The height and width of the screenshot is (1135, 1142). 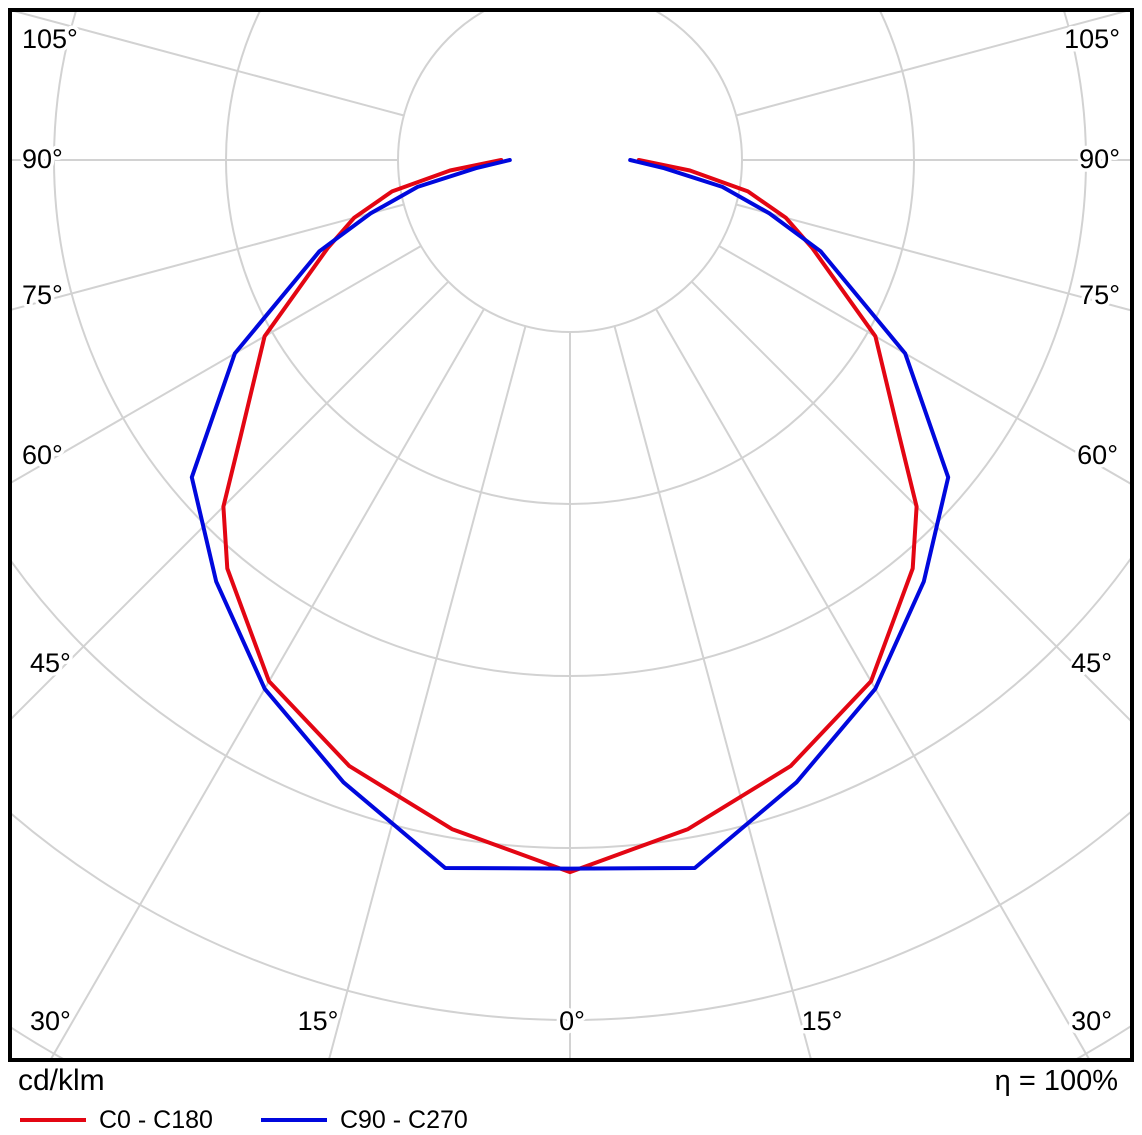 I want to click on radial-units-label: cd/klm, so click(x=61, y=1080).